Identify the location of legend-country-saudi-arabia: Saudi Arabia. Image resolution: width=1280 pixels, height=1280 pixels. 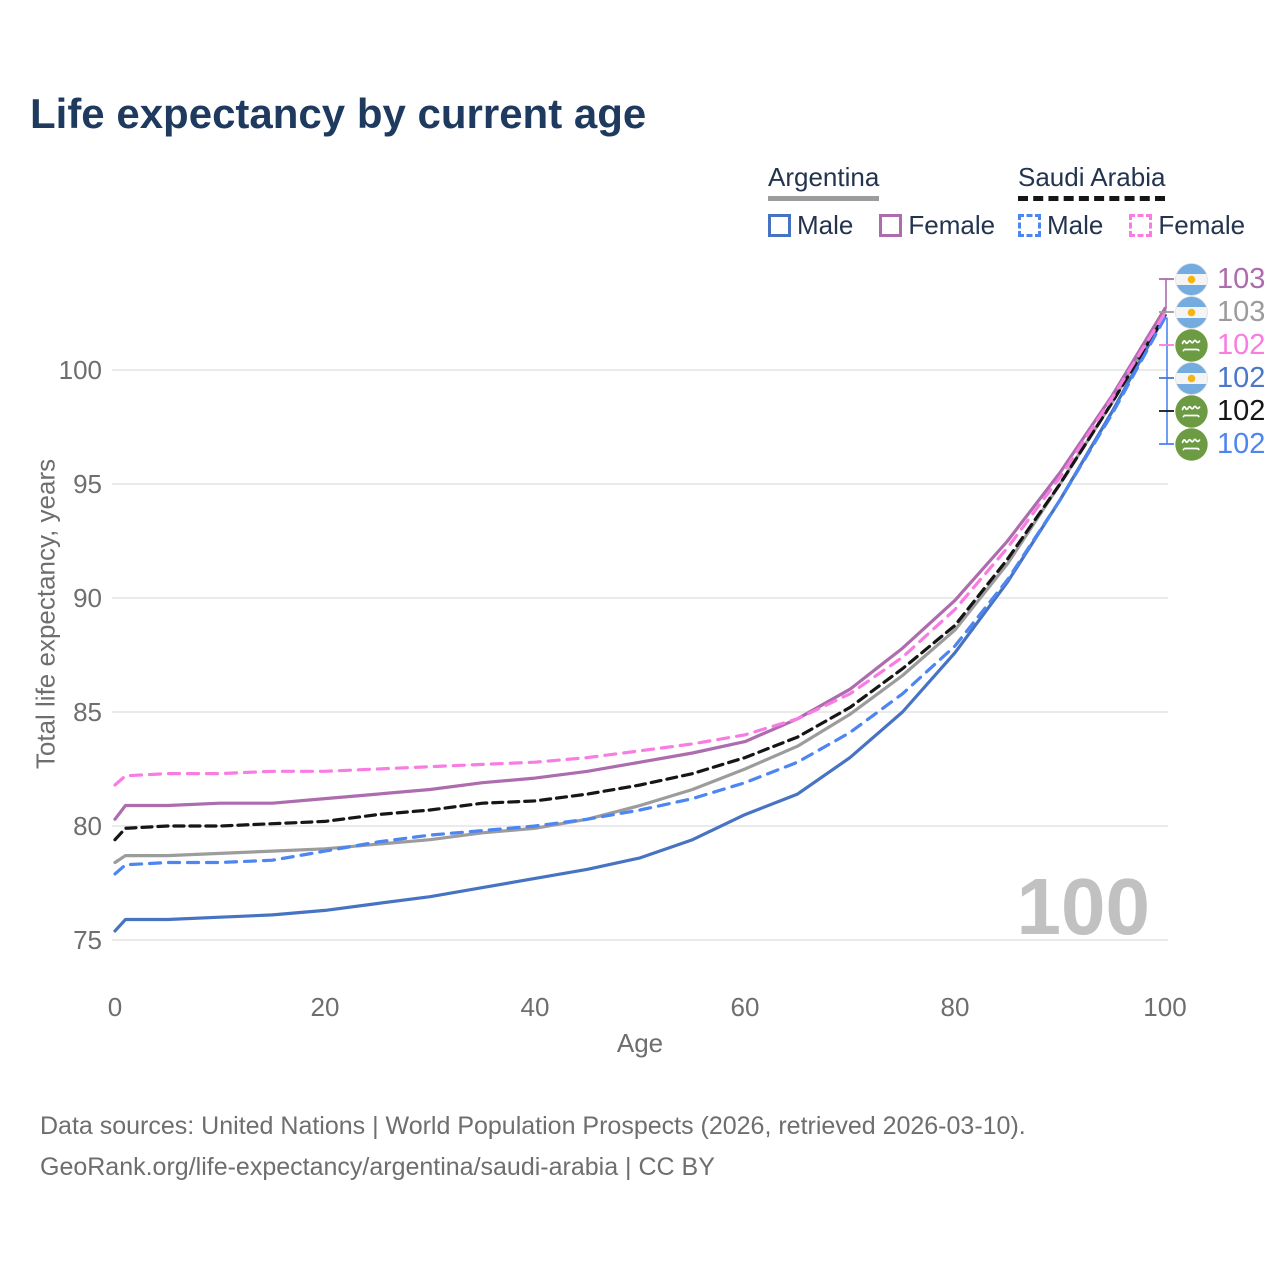
(1092, 181).